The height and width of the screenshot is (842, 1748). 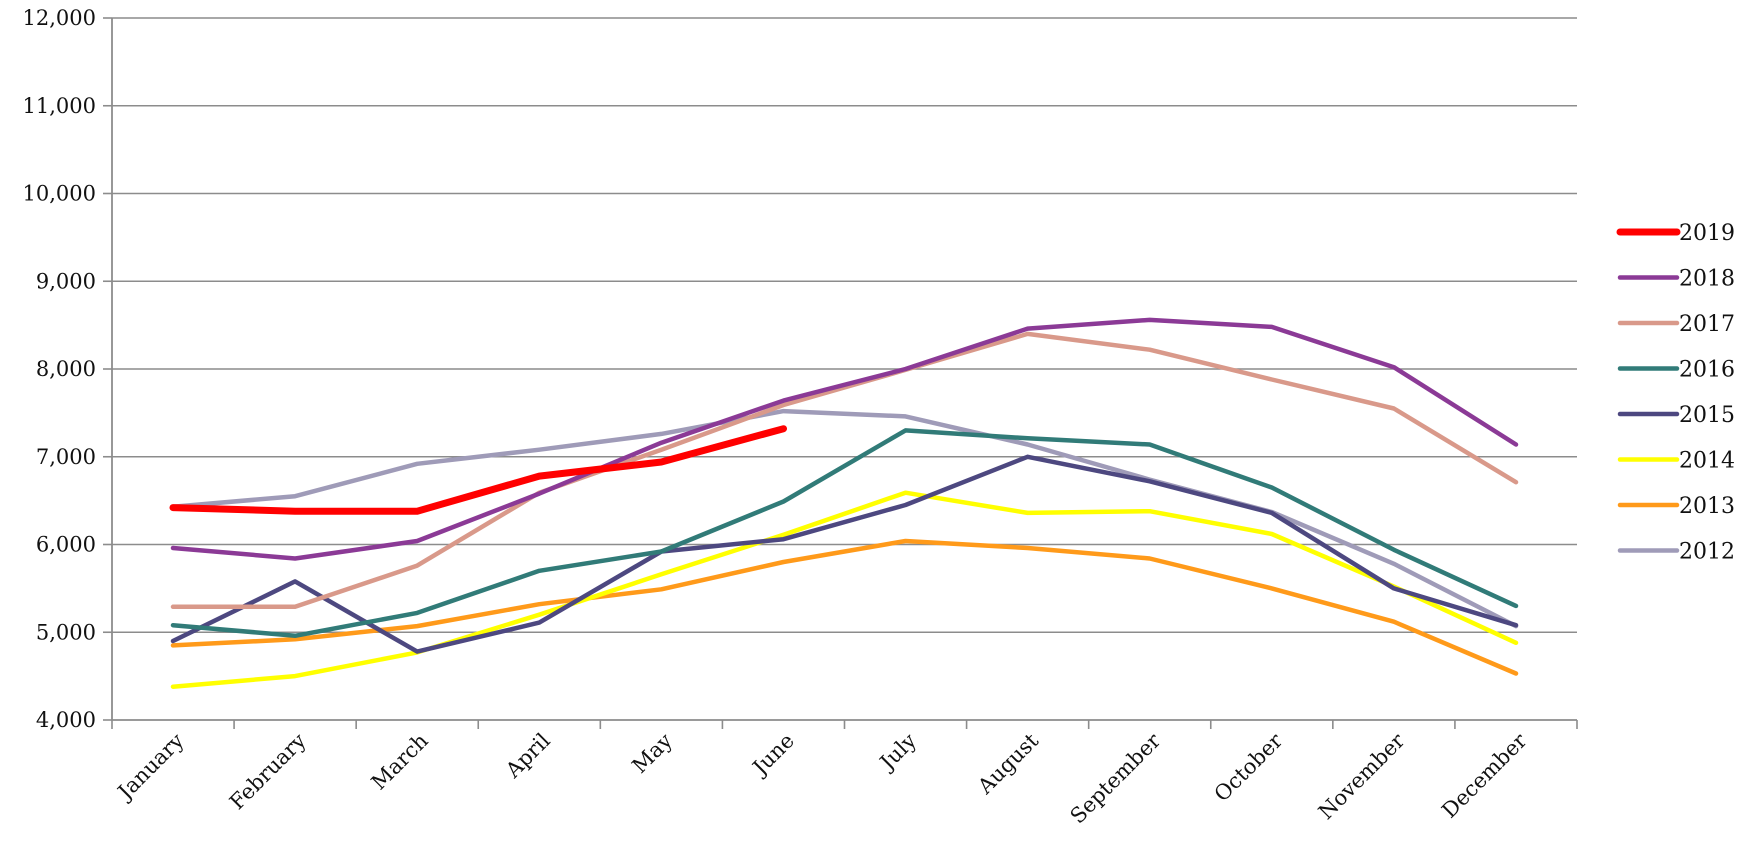 What do you see at coordinates (1707, 461) in the screenshot?
I see `legend-label-2014: 2014` at bounding box center [1707, 461].